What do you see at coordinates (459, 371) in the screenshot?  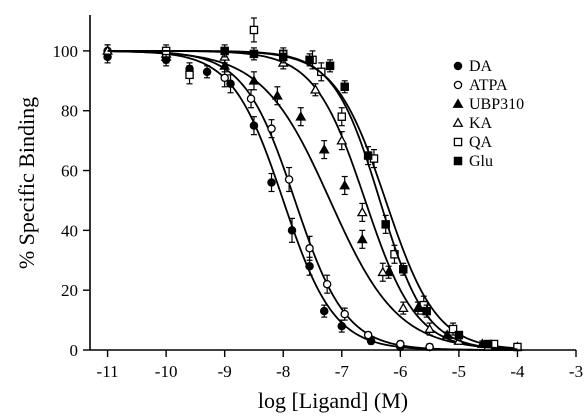 I see `x-tick-label: -5` at bounding box center [459, 371].